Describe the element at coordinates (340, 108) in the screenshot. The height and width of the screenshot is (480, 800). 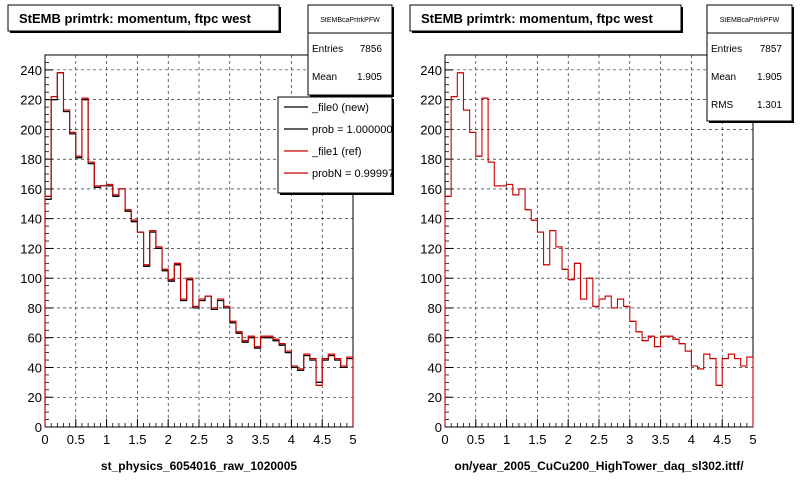
I see `legend-label: _file0 (new)` at that location.